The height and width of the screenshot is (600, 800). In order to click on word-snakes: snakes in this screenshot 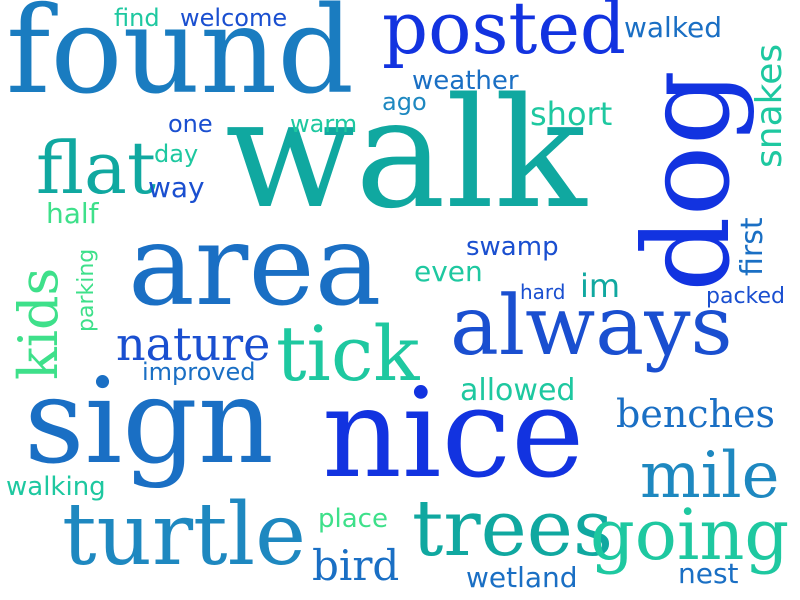, I will do `click(769, 105)`.